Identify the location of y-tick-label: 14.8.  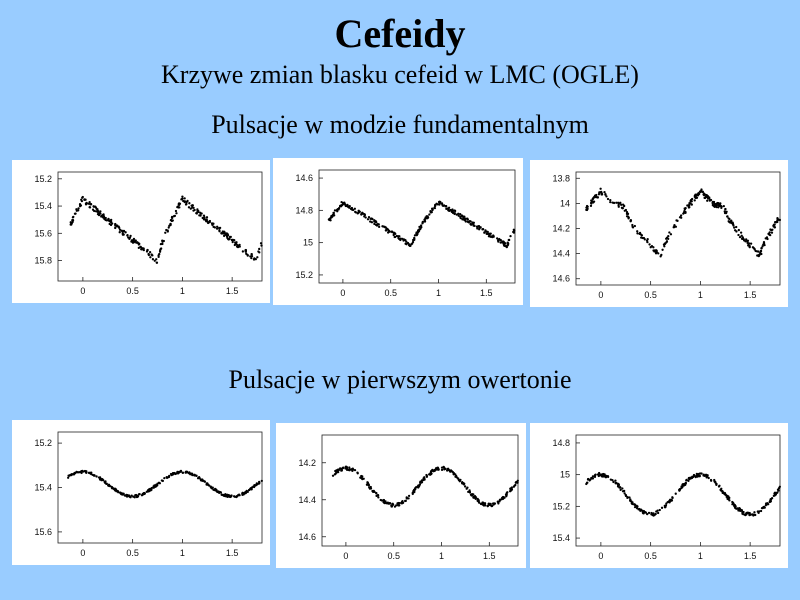
(304, 210).